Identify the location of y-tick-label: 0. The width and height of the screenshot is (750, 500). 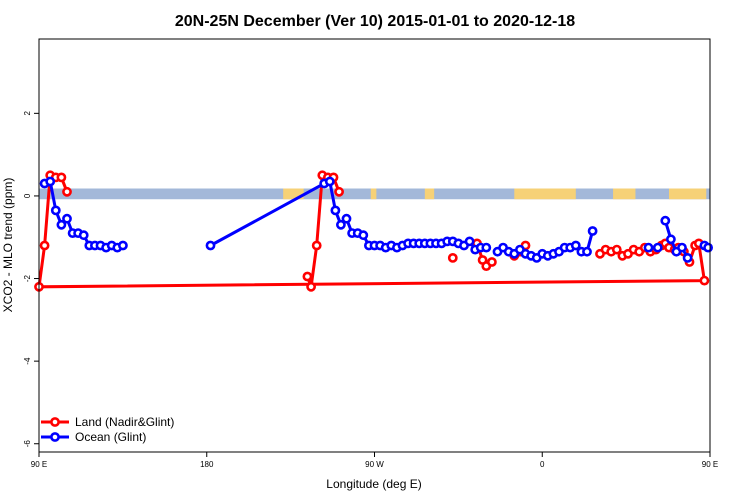
(27, 195).